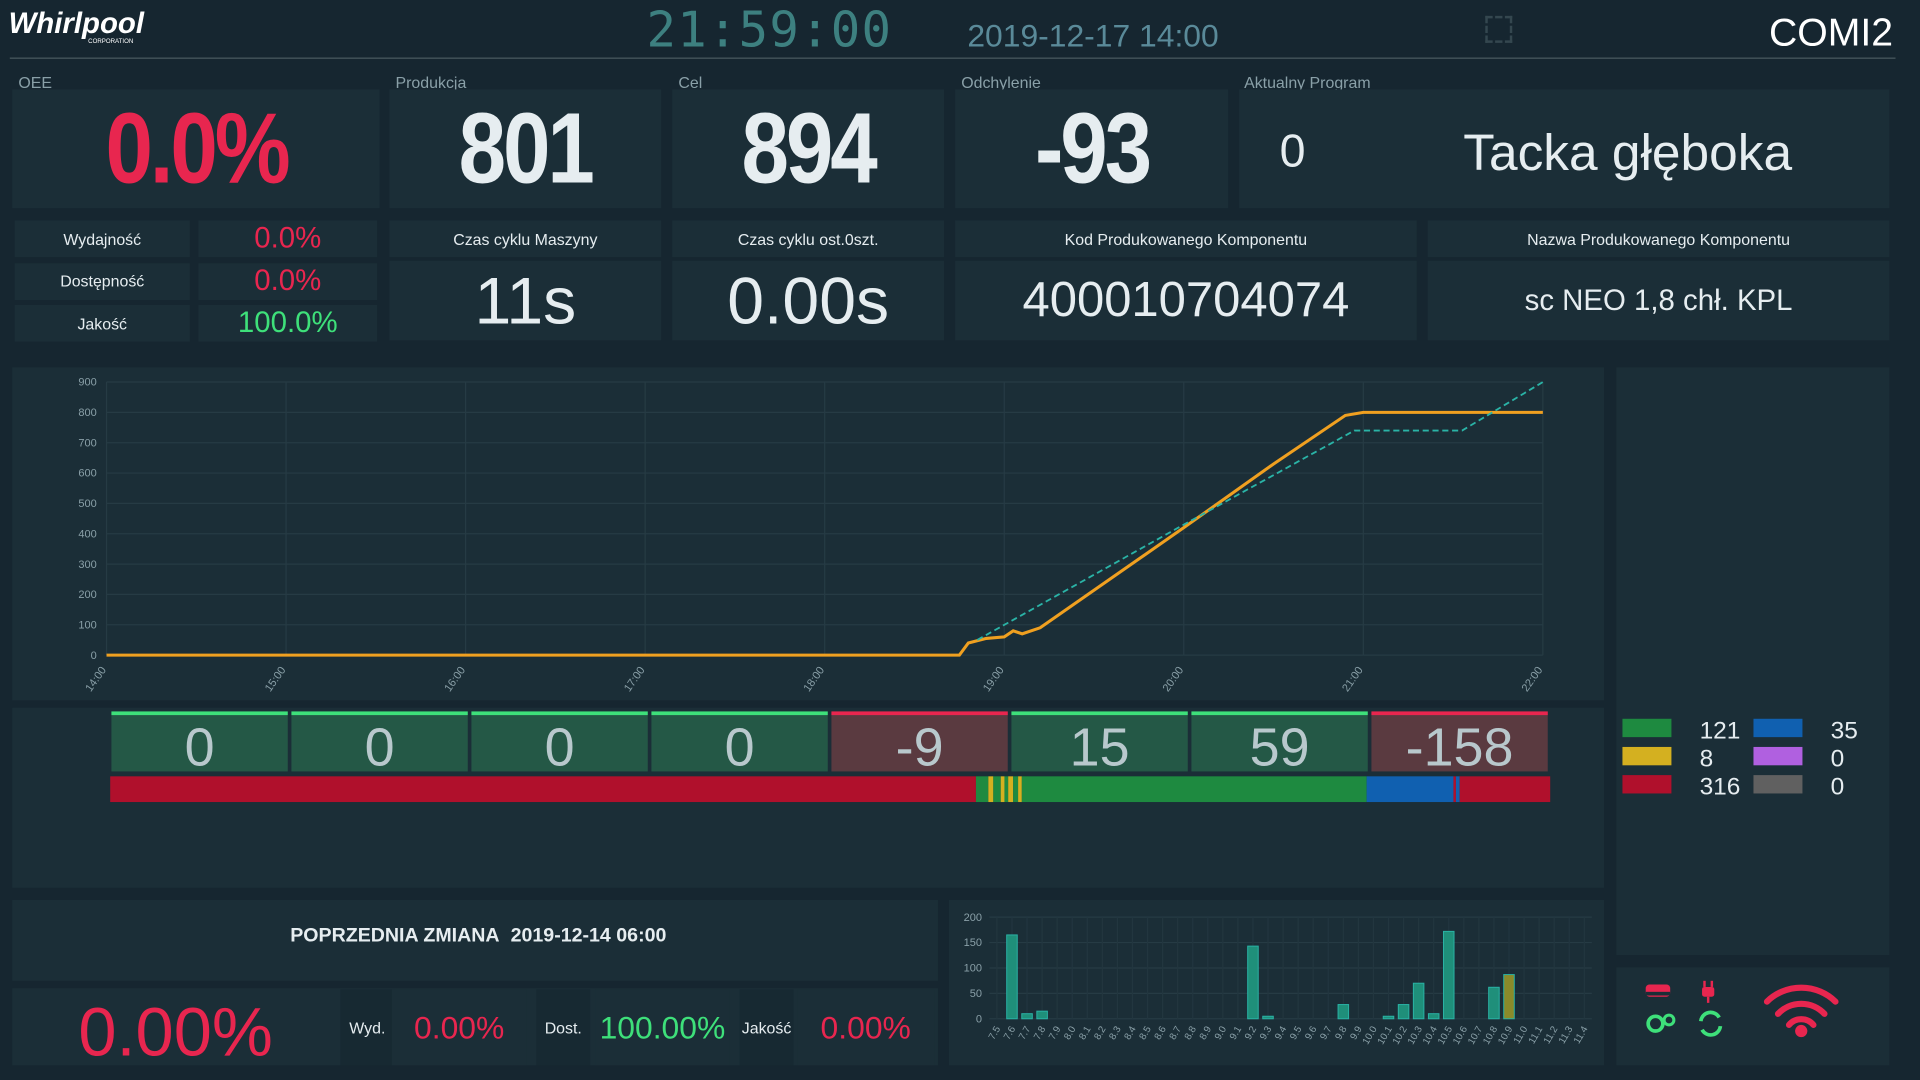  I want to click on x-tick-label: 19:00, so click(994, 679).